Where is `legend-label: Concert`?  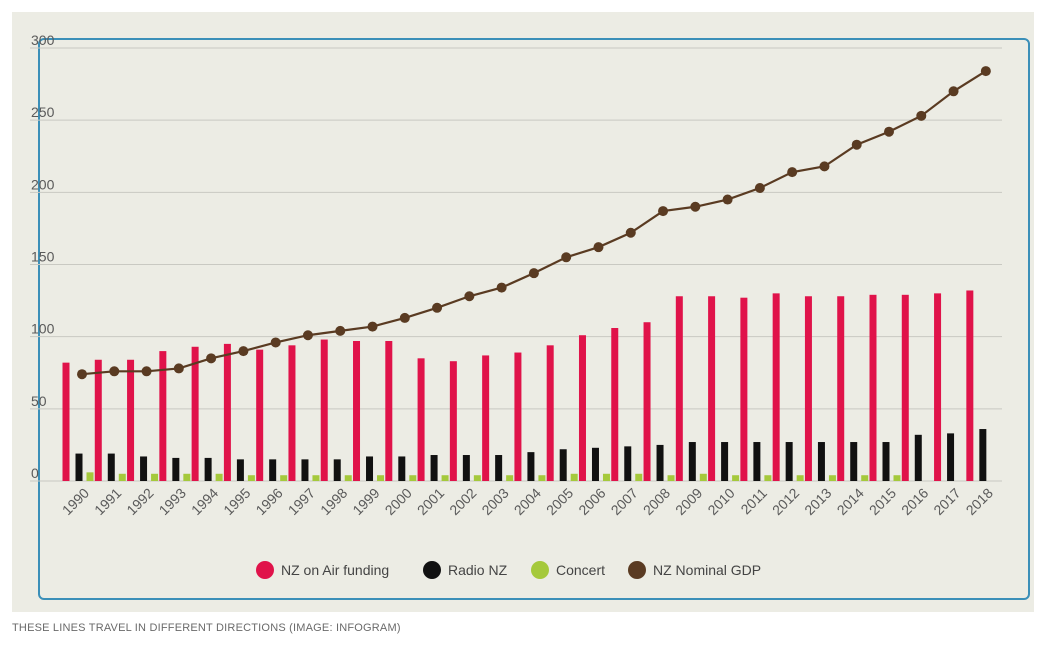 legend-label: Concert is located at coordinates (580, 570).